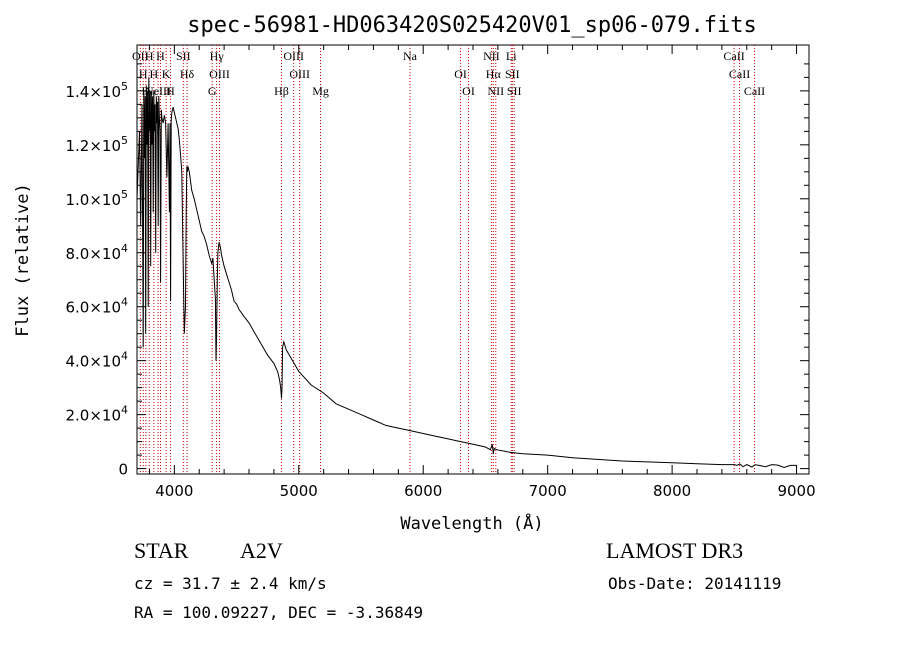 The image size is (900, 649). Describe the element at coordinates (174, 491) in the screenshot. I see `x-tick-label: 4000` at that location.